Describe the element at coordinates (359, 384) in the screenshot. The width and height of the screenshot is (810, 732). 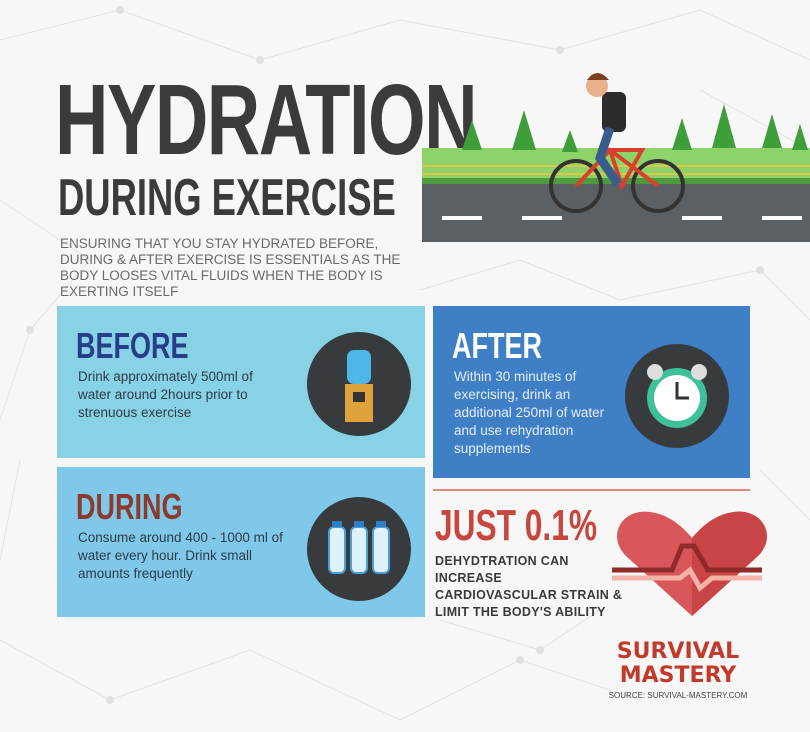
I see `water-cooler-icon` at that location.